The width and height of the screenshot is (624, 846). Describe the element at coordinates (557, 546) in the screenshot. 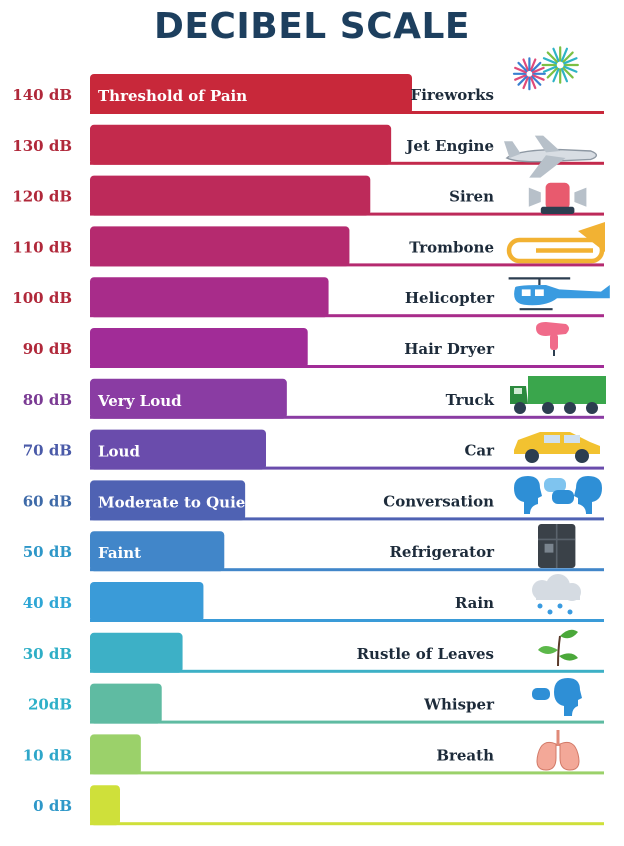

I see `refrigerator-icon` at that location.